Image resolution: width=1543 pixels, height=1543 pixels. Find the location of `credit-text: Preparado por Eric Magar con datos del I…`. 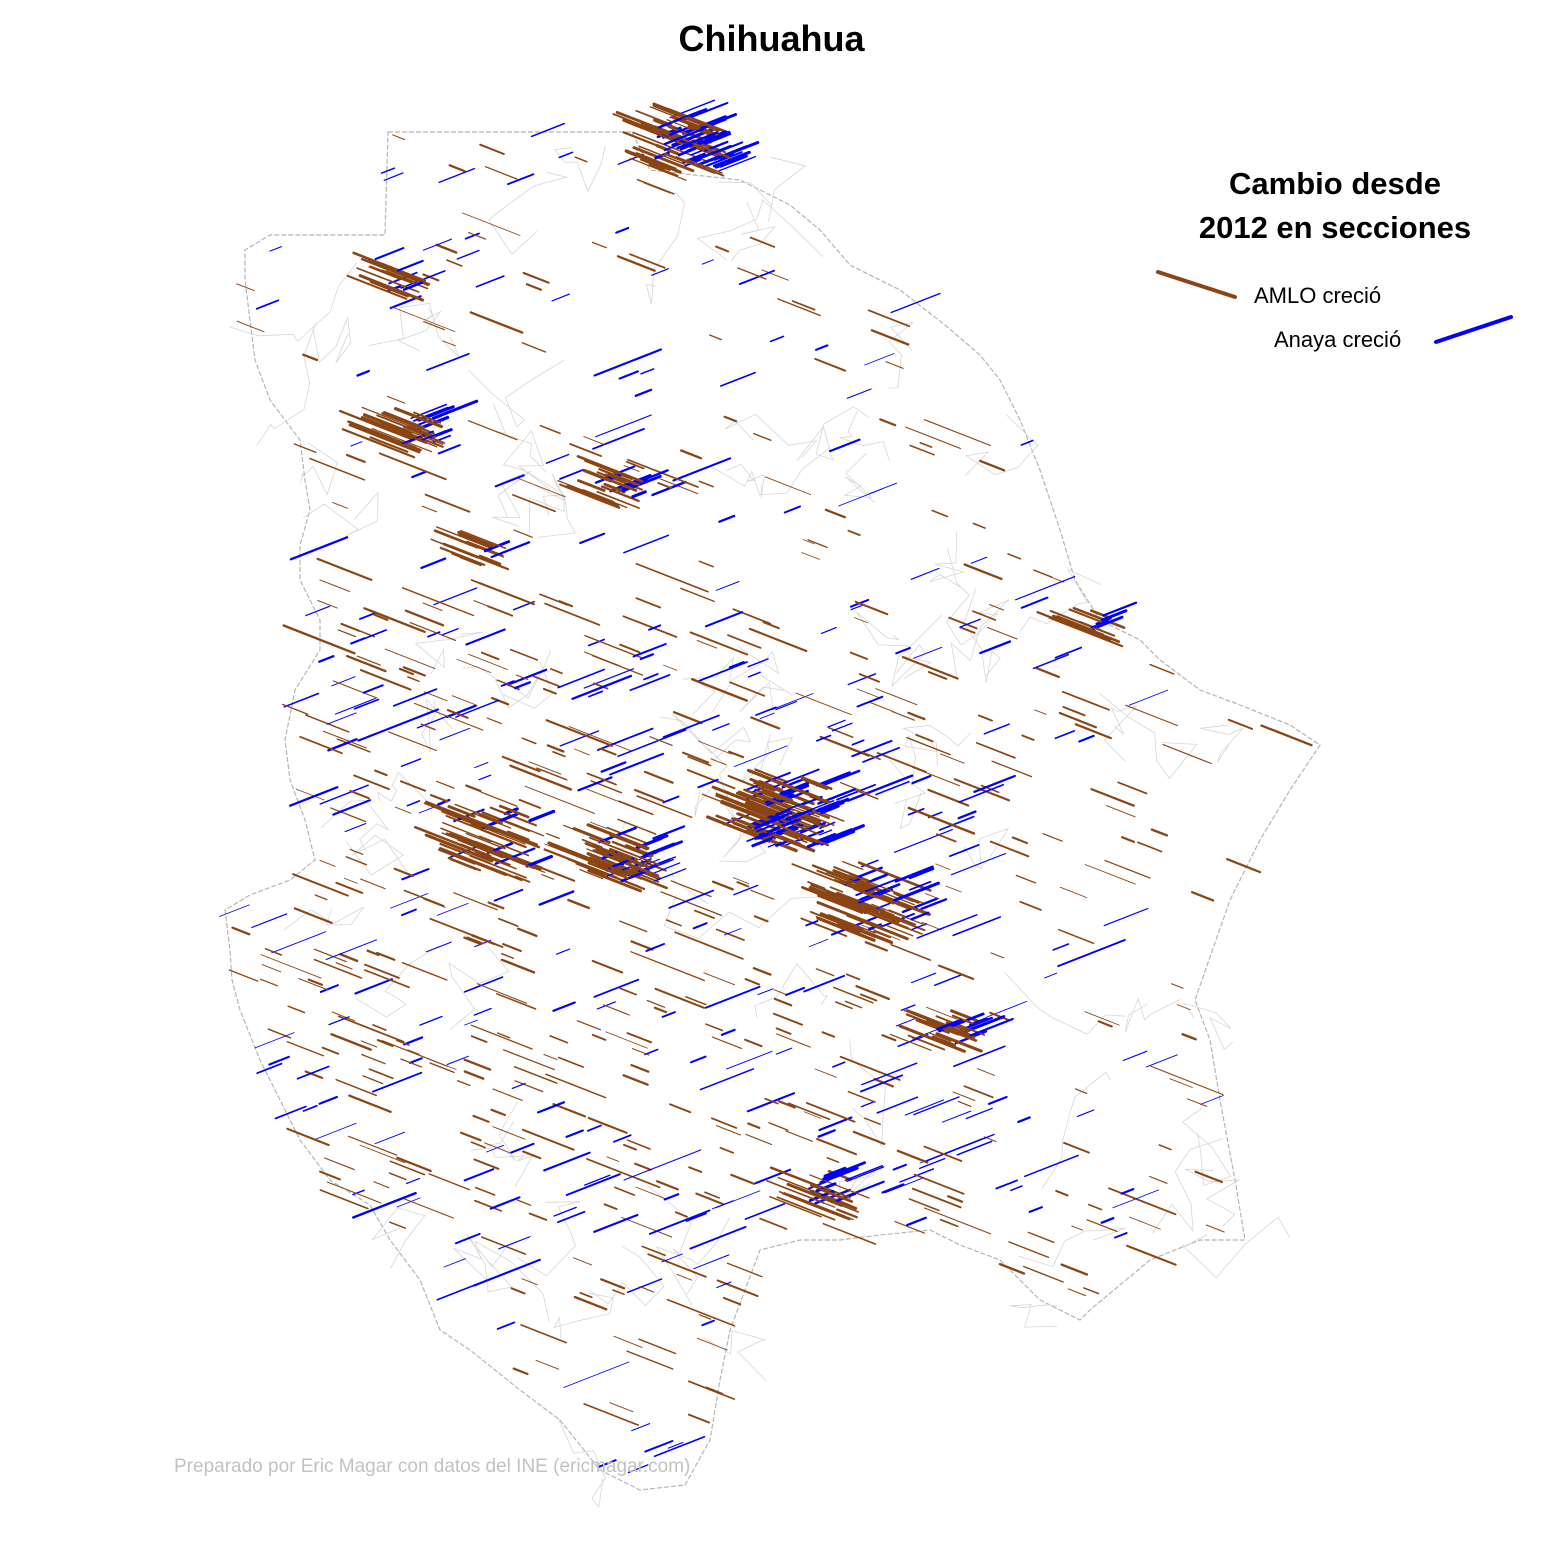

credit-text: Preparado por Eric Magar con datos del I… is located at coordinates (432, 1466).